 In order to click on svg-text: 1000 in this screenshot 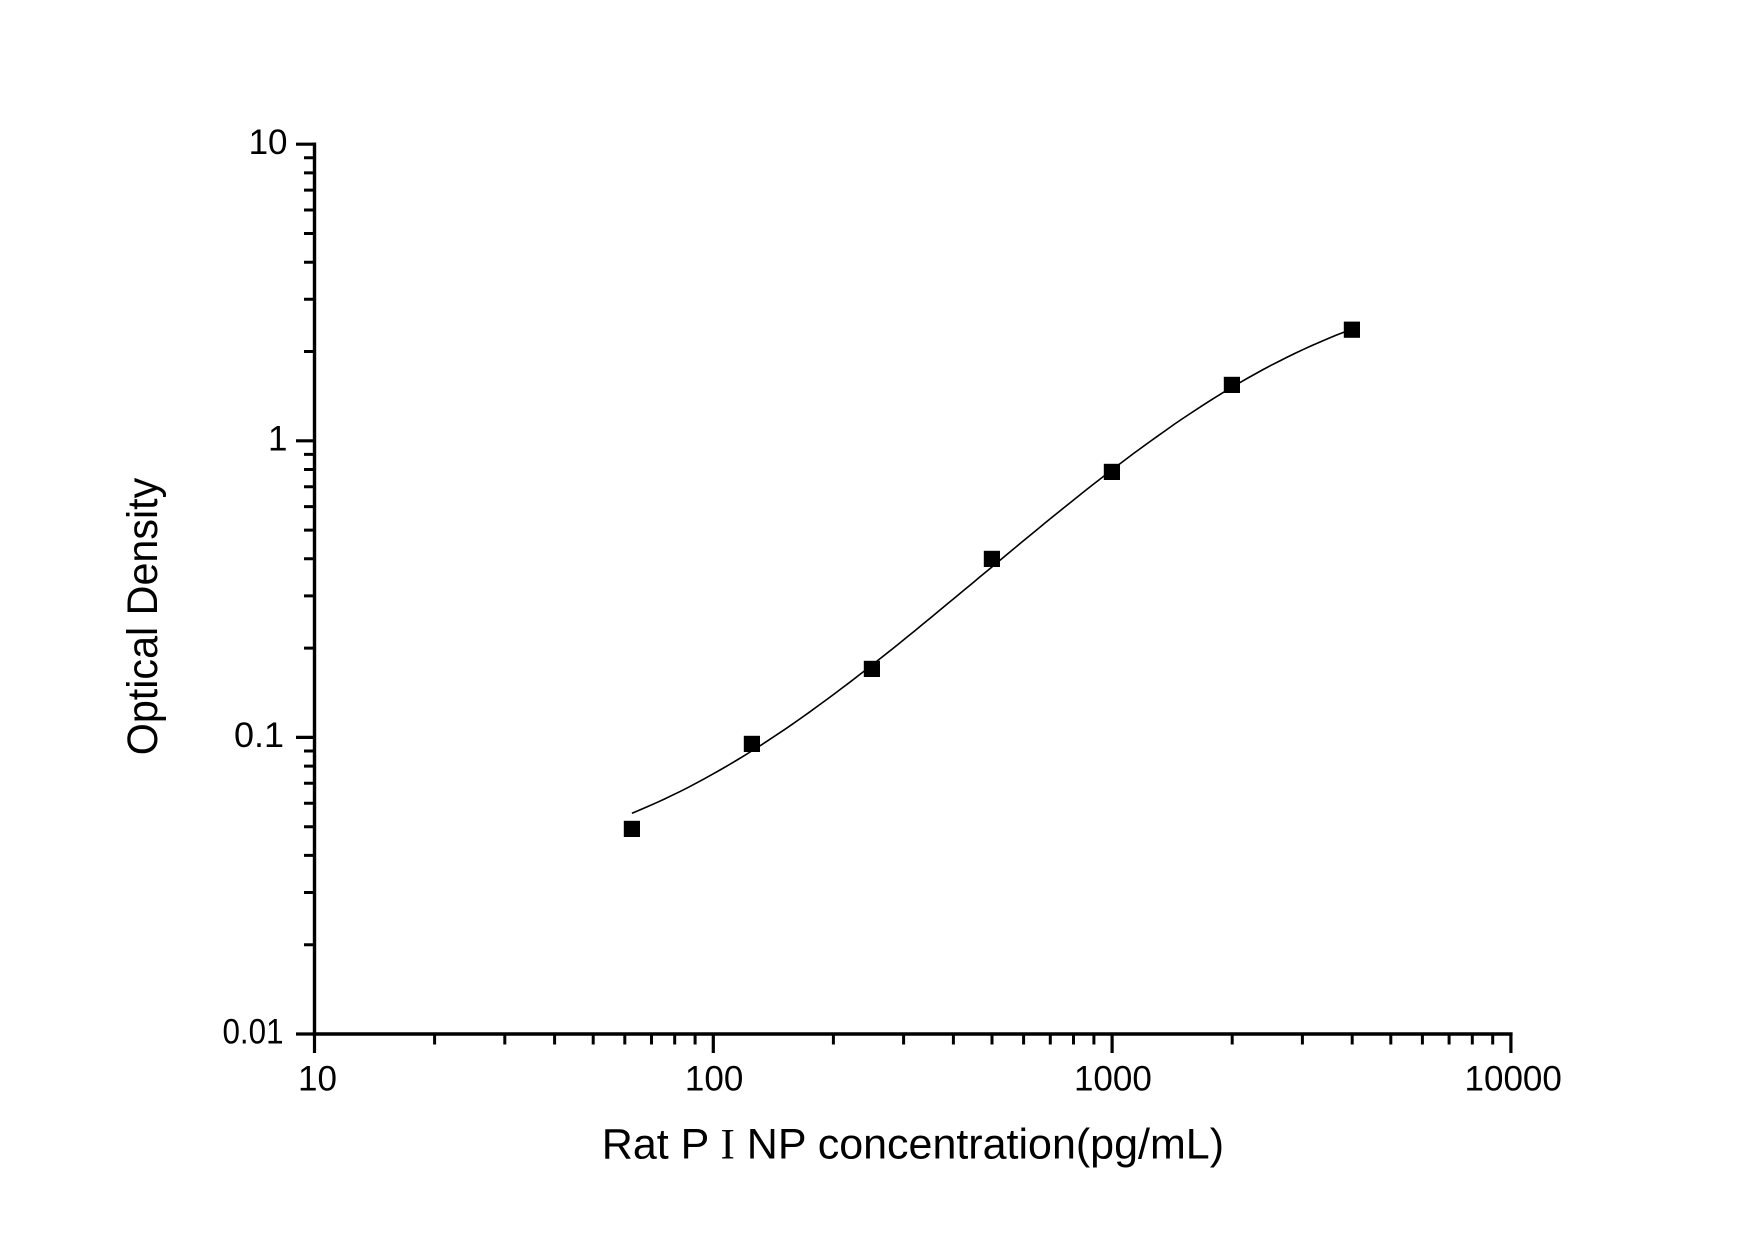, I will do `click(1113, 1079)`.